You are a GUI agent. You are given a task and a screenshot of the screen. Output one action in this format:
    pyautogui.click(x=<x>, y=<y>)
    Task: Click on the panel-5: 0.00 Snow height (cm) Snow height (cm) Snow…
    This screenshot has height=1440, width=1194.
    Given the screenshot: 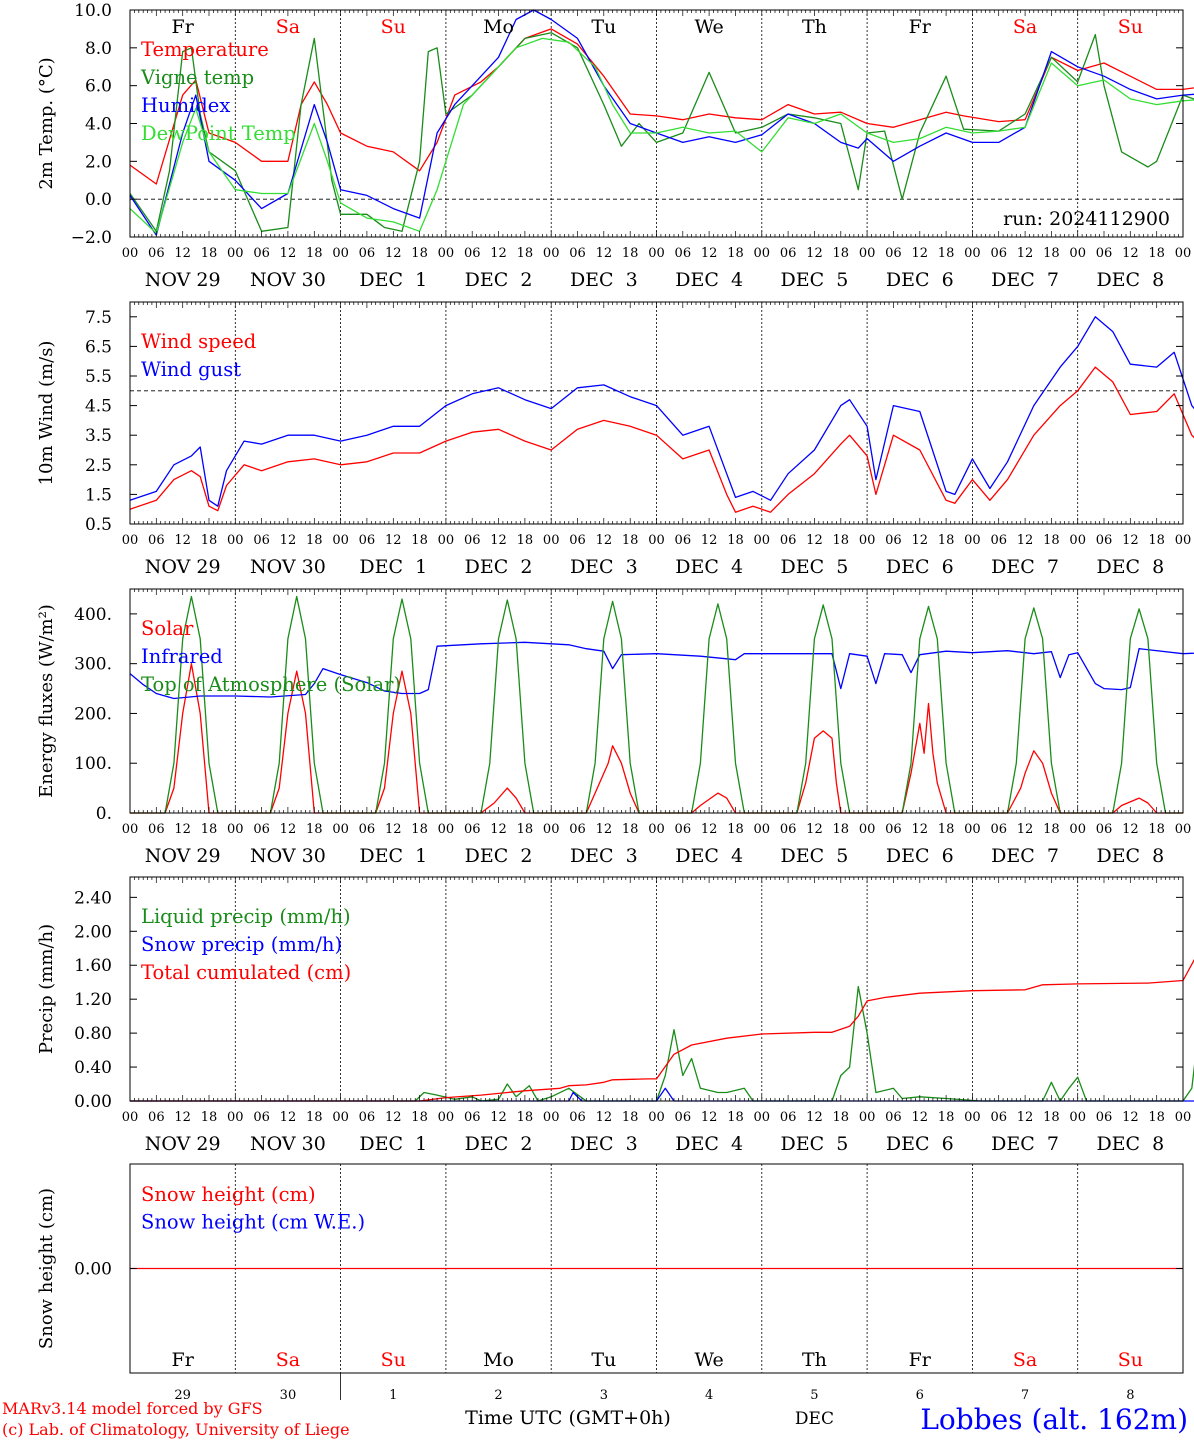 What is the action you would take?
    pyautogui.click(x=610, y=1268)
    